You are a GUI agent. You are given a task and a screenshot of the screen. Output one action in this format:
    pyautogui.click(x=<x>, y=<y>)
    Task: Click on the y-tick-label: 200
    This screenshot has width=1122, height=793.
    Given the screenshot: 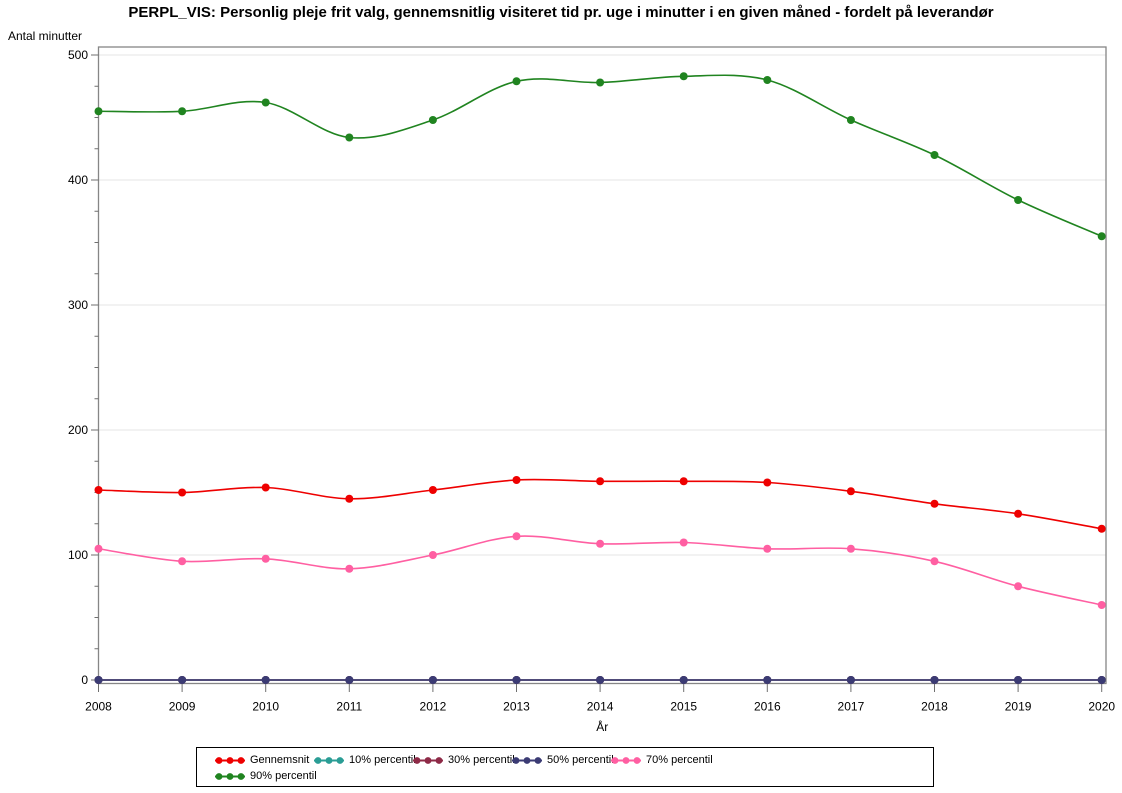 What is the action you would take?
    pyautogui.click(x=78, y=430)
    